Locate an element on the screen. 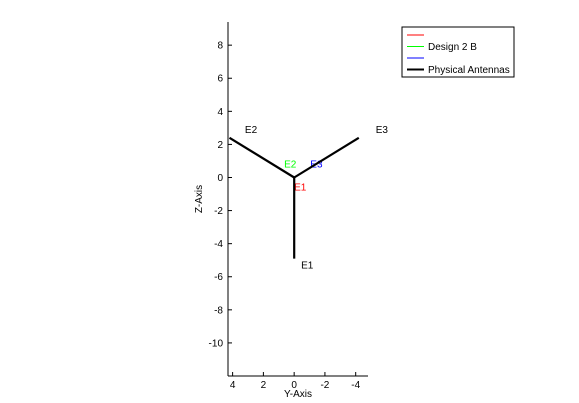 This screenshot has width=579, height=403. series-2-label-0: E3 is located at coordinates (316, 165).